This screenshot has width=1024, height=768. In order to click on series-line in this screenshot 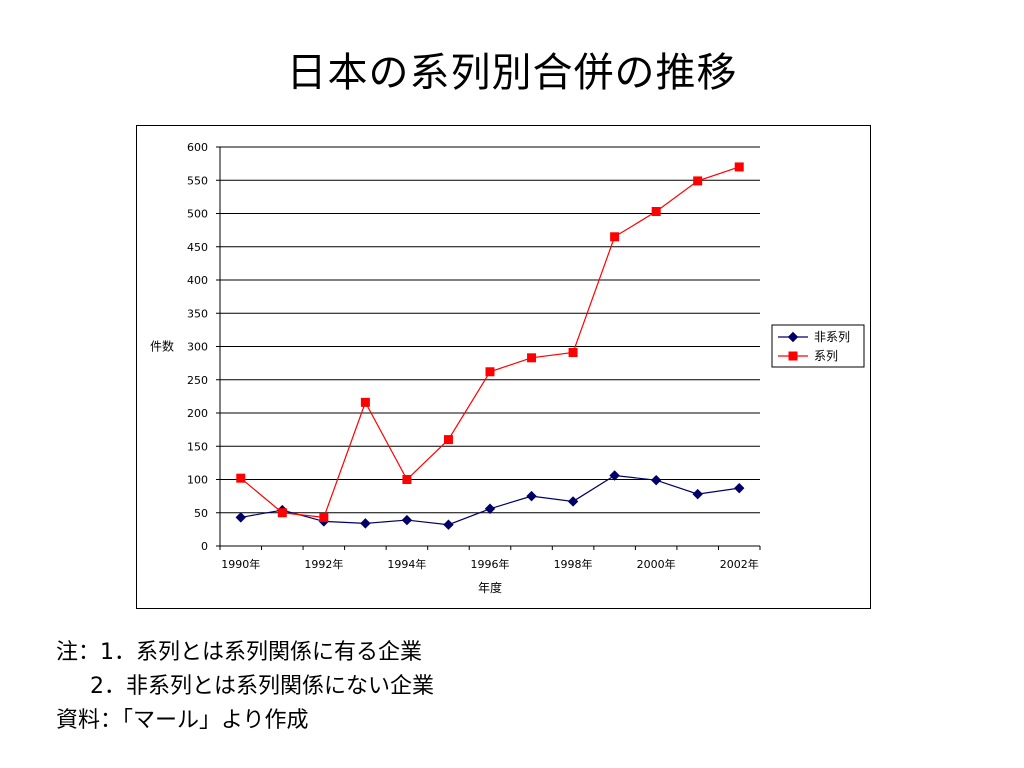, I will do `click(490, 500)`.